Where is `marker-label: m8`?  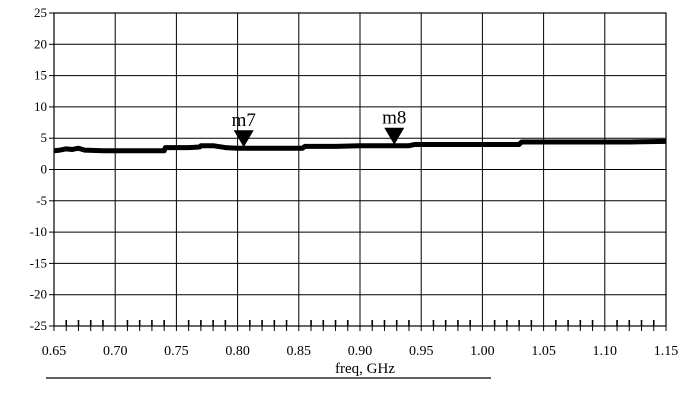
marker-label: m8 is located at coordinates (394, 118).